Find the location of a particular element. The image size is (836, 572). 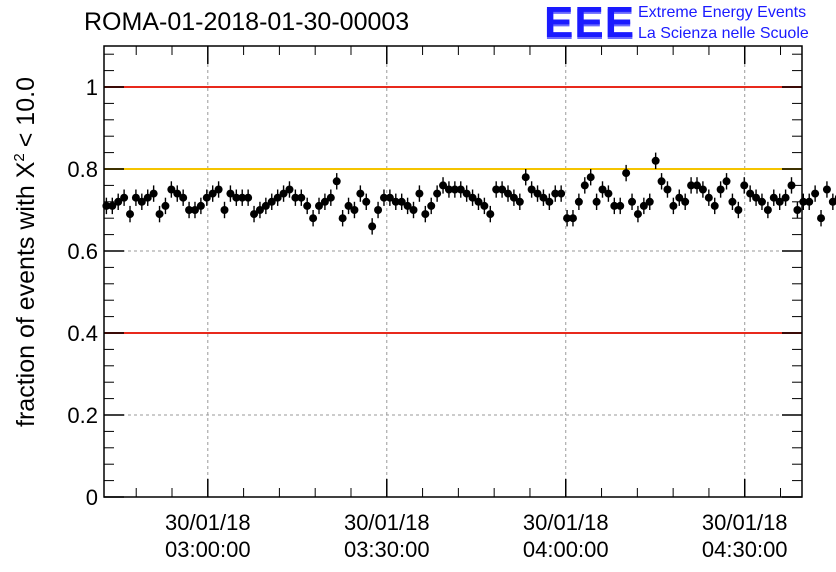

y-tick-label: 1 is located at coordinates (92, 87).